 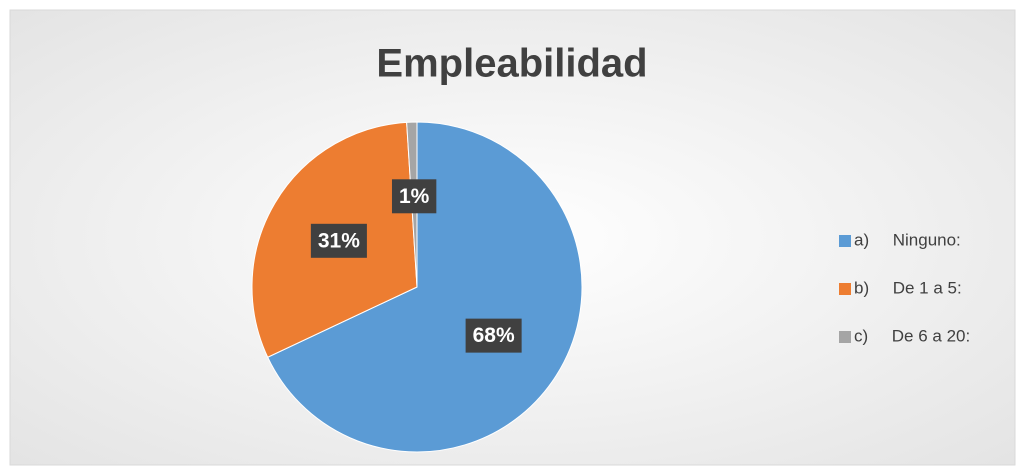 I want to click on data-label: 1%, so click(x=414, y=196).